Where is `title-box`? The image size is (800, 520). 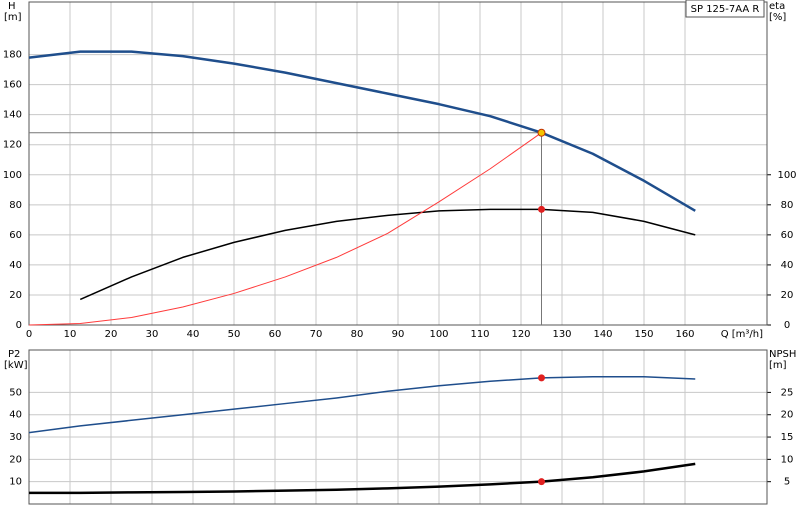 title-box is located at coordinates (725, 9).